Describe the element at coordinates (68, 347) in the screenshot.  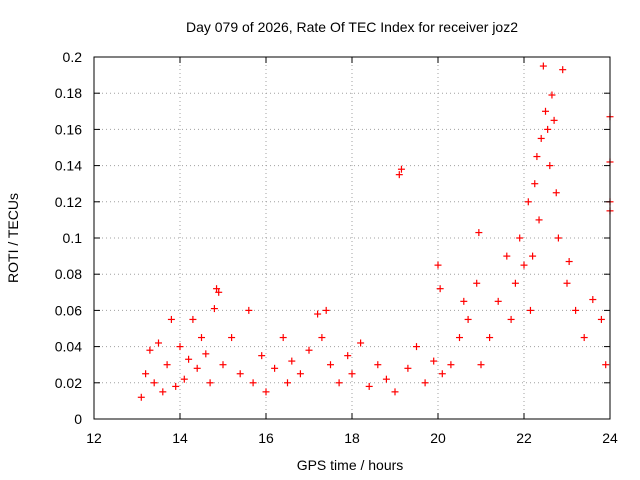
I see `y-tick-label: 0.04` at that location.